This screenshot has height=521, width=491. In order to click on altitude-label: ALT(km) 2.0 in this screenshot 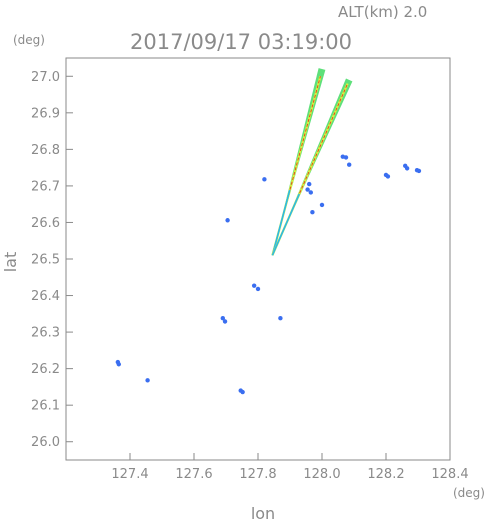, I will do `click(382, 12)`.